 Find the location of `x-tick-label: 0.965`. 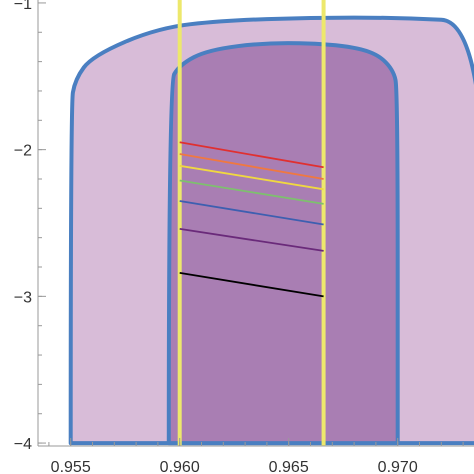

x-tick-label: 0.965 is located at coordinates (289, 466).